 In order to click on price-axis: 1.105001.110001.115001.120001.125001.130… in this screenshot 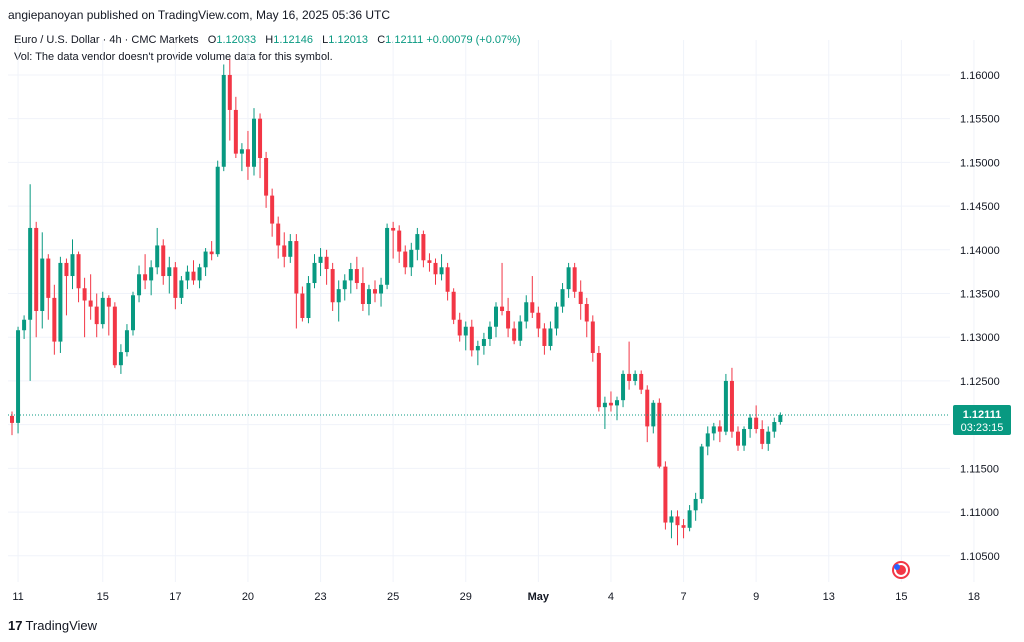, I will do `click(980, 316)`.